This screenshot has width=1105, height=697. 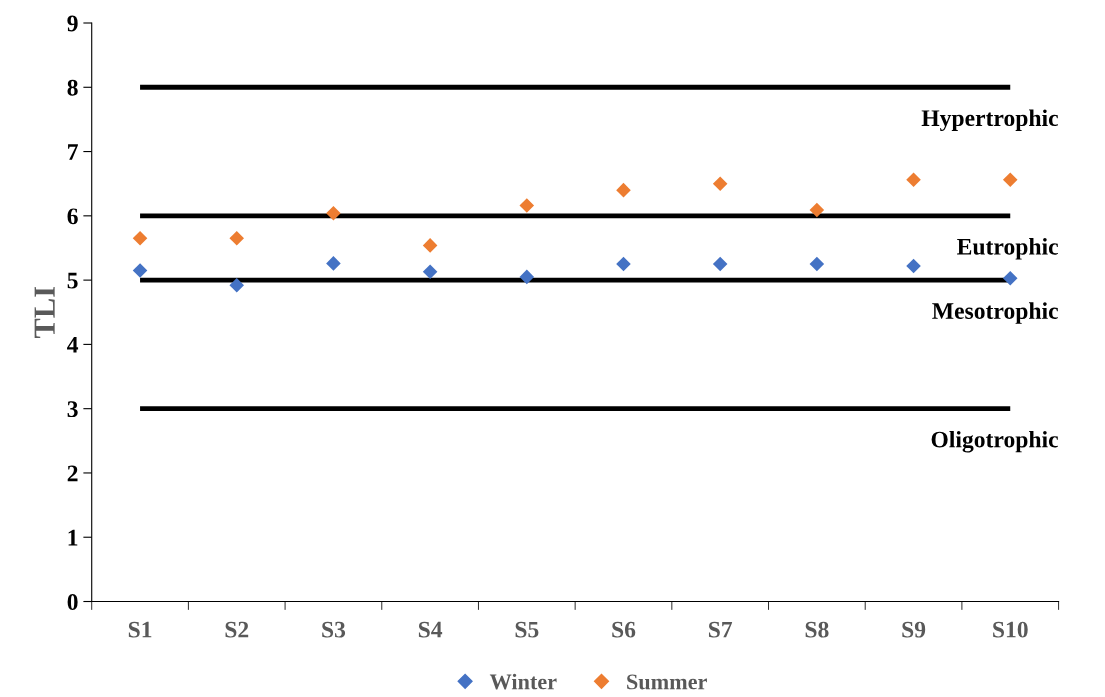 What do you see at coordinates (1007, 249) in the screenshot?
I see `ref-line-label: Eutrophic` at bounding box center [1007, 249].